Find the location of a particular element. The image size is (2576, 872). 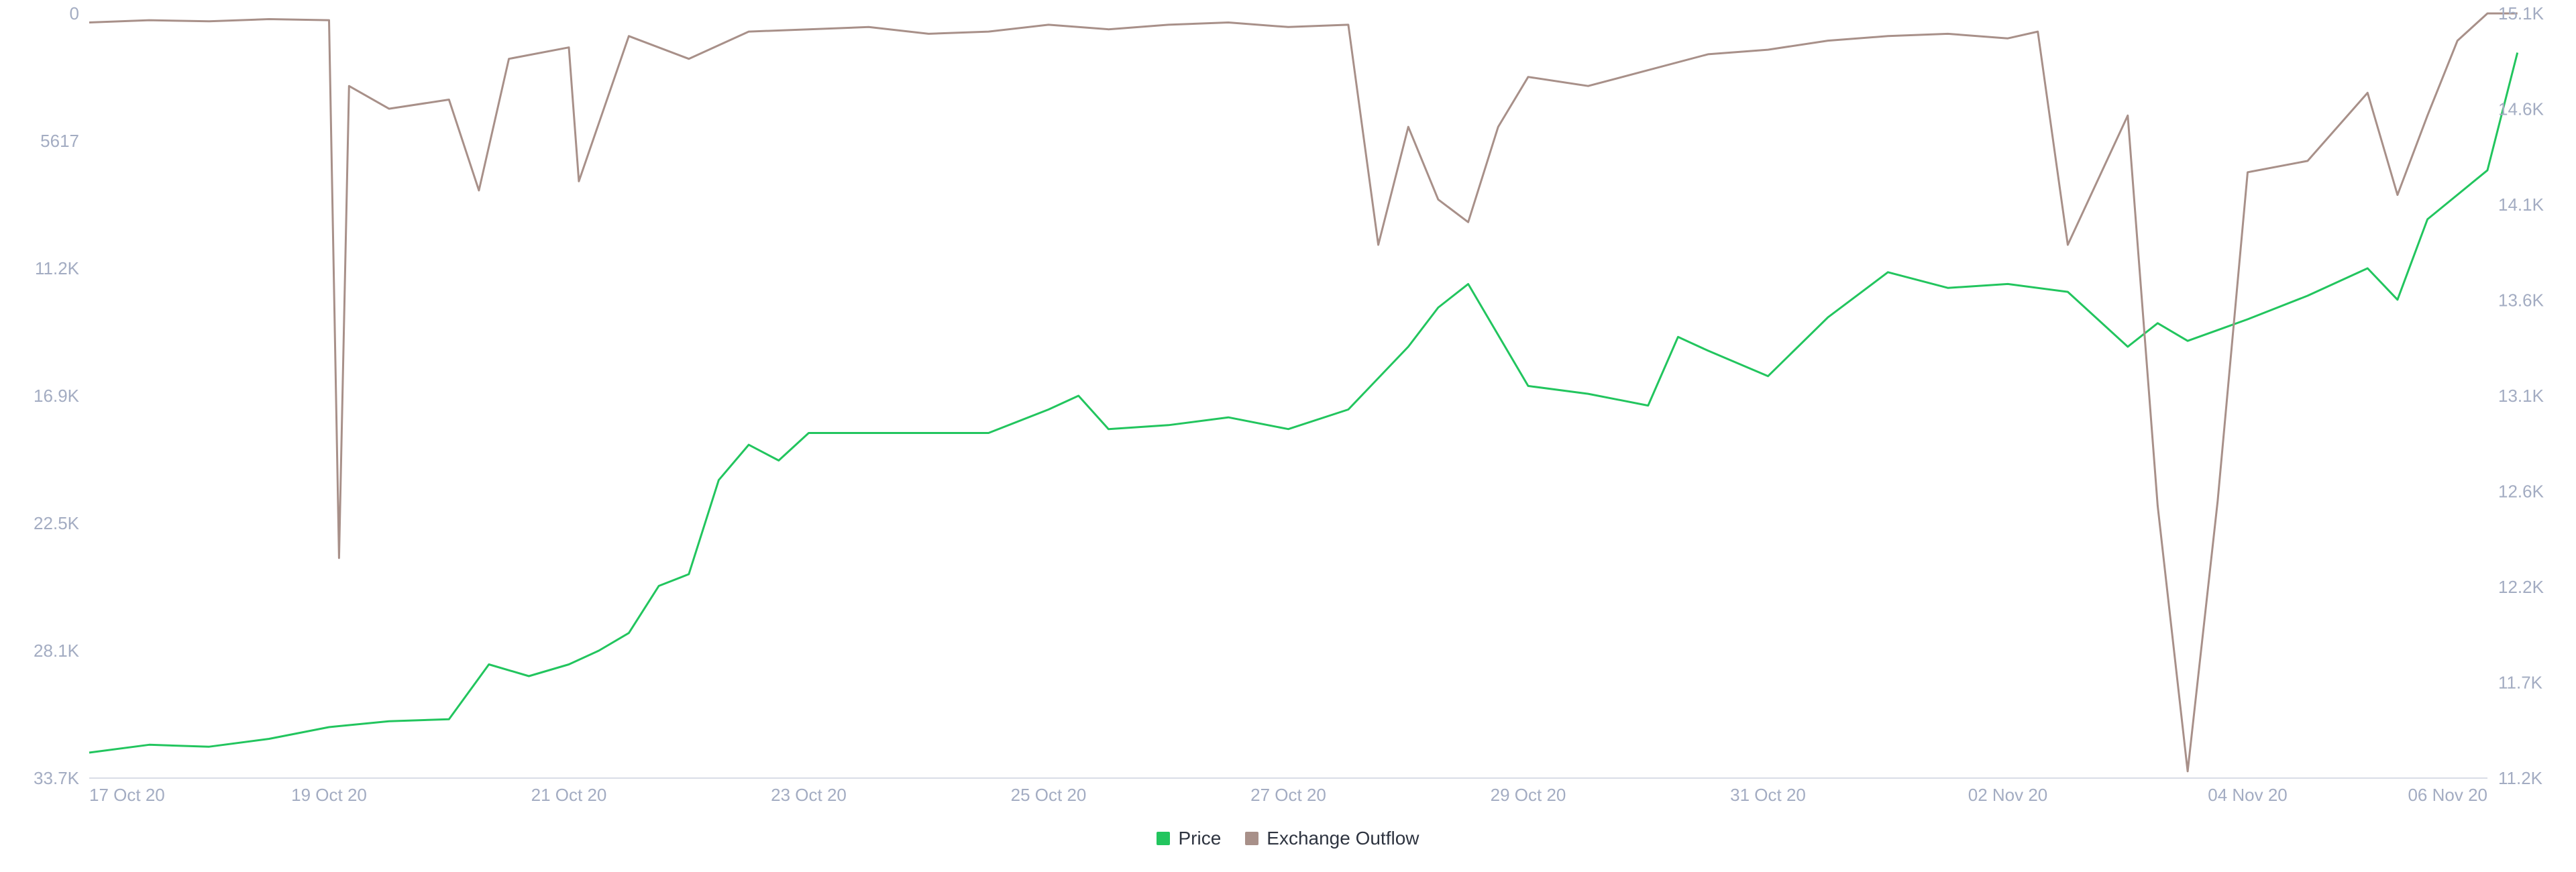

legend-item-exchange-outflow: Exchange Outflow is located at coordinates (1332, 839).